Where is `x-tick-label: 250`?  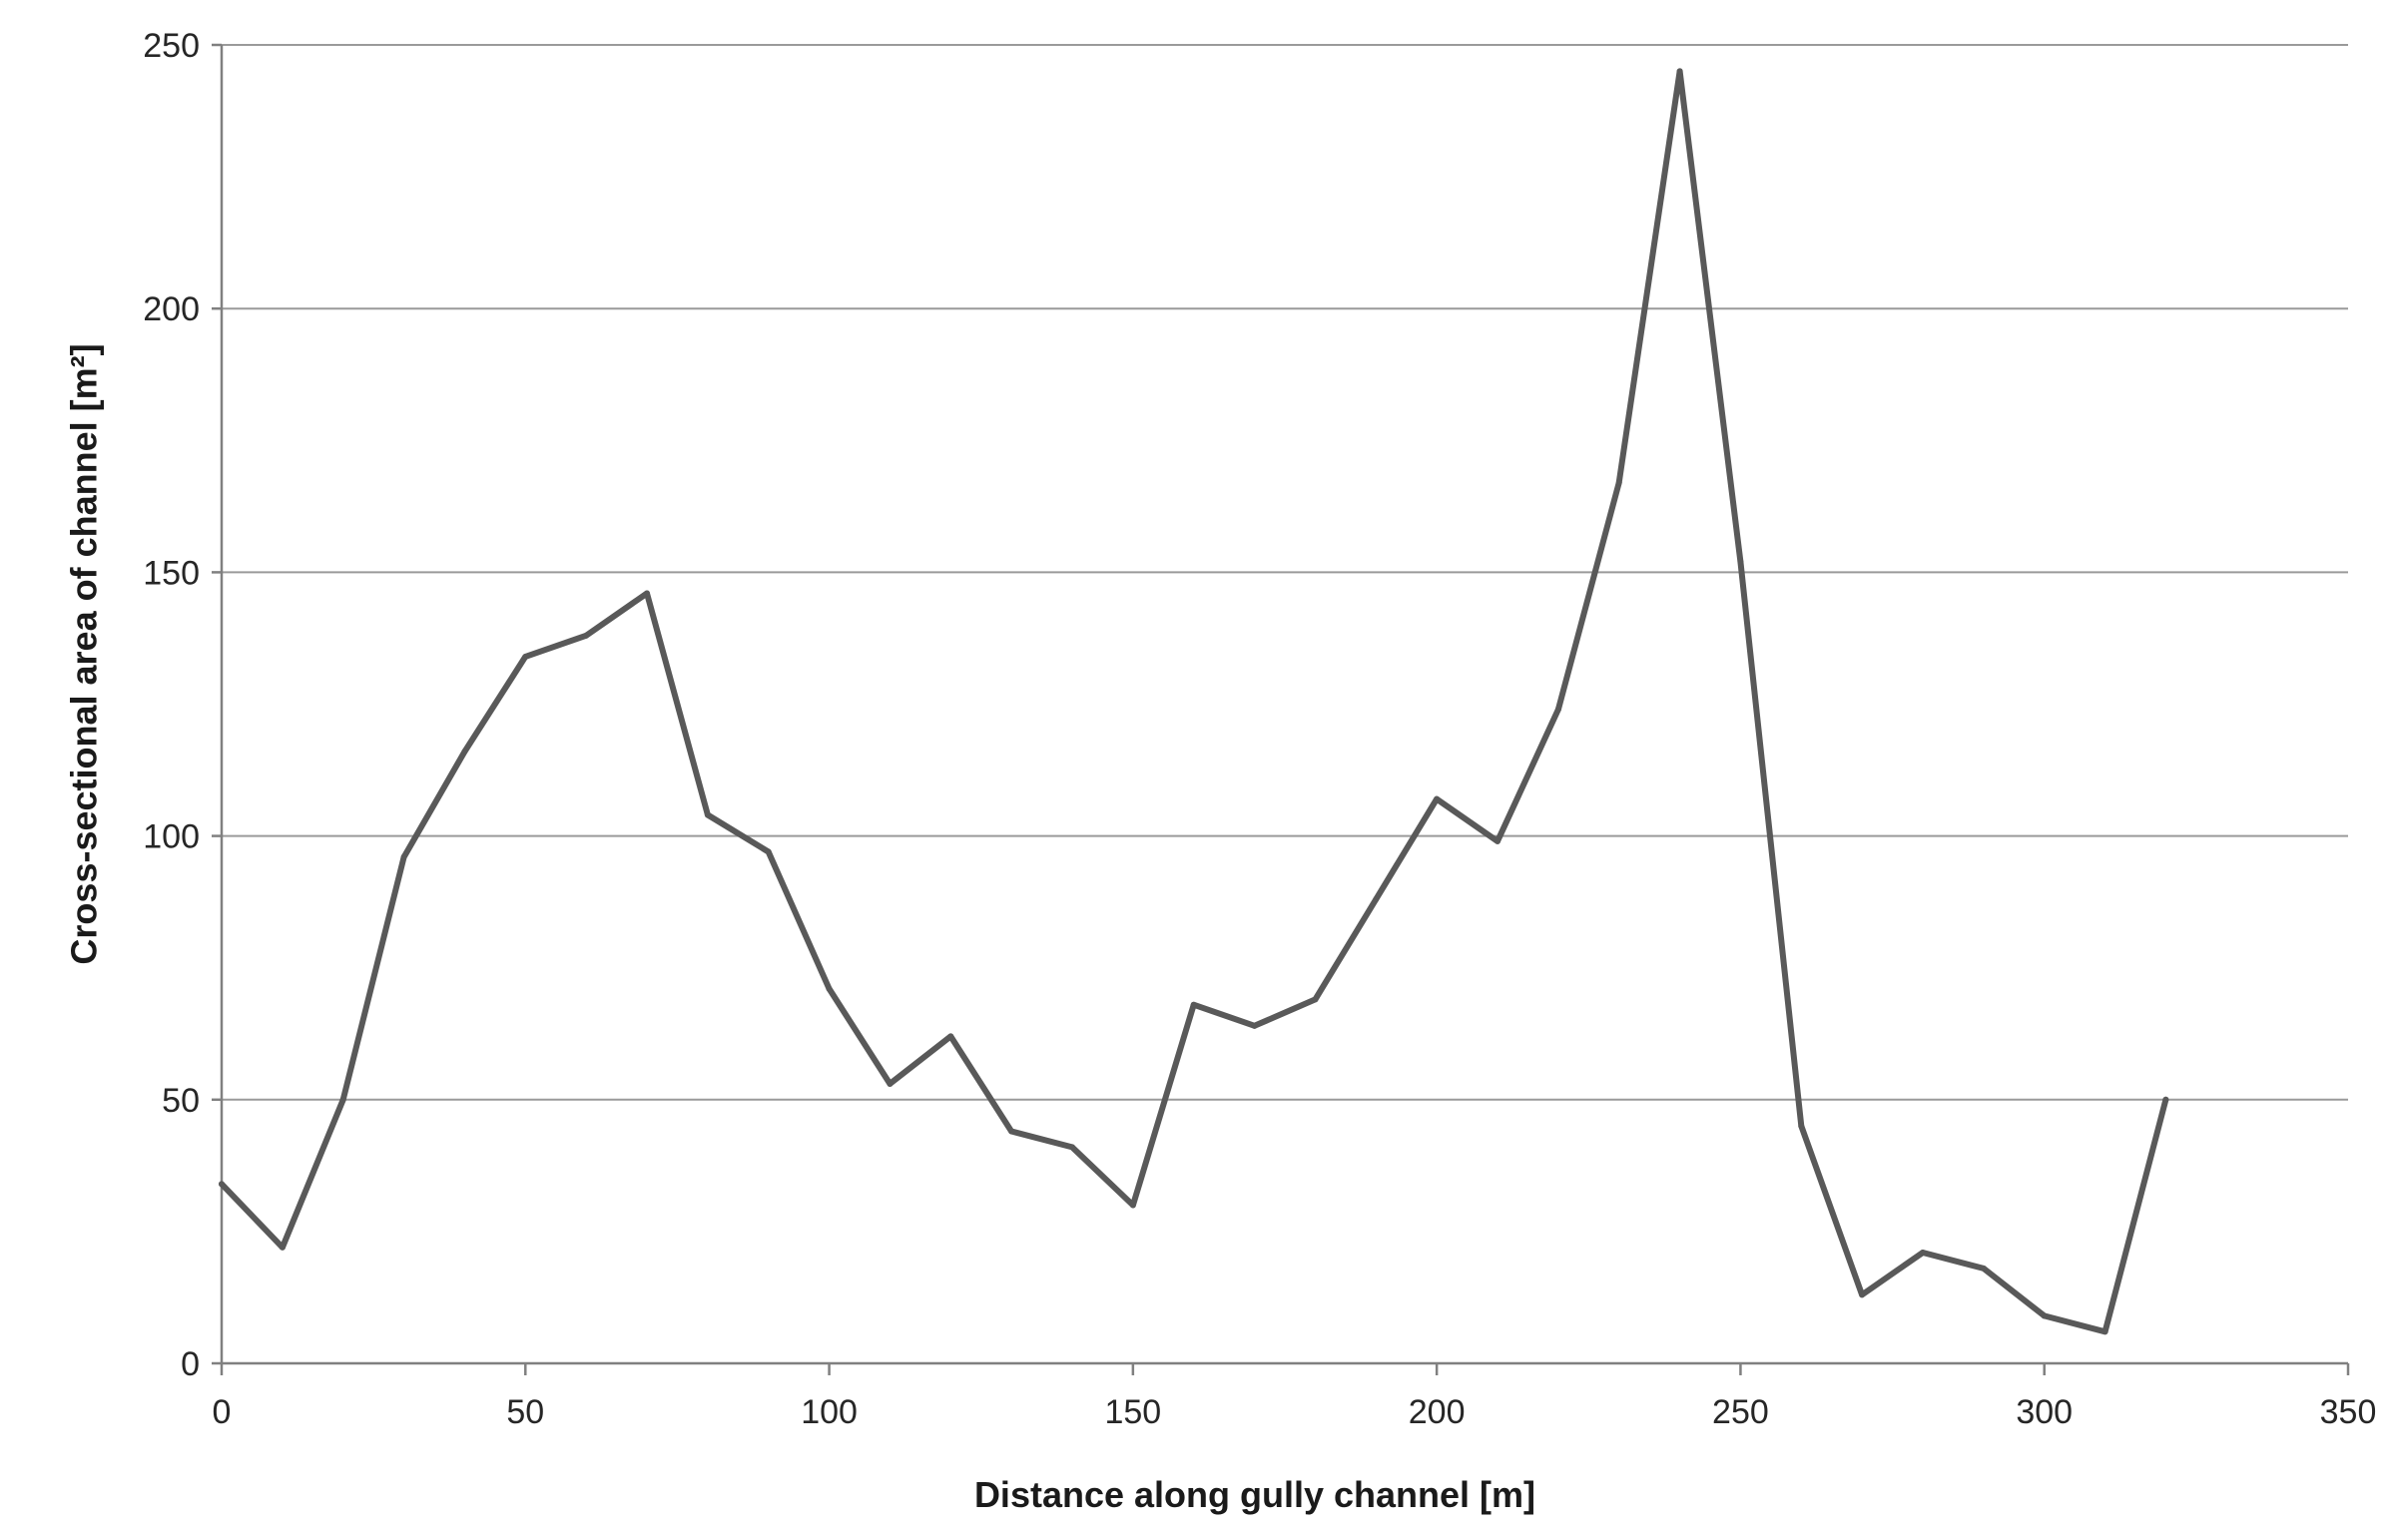 x-tick-label: 250 is located at coordinates (1740, 1412).